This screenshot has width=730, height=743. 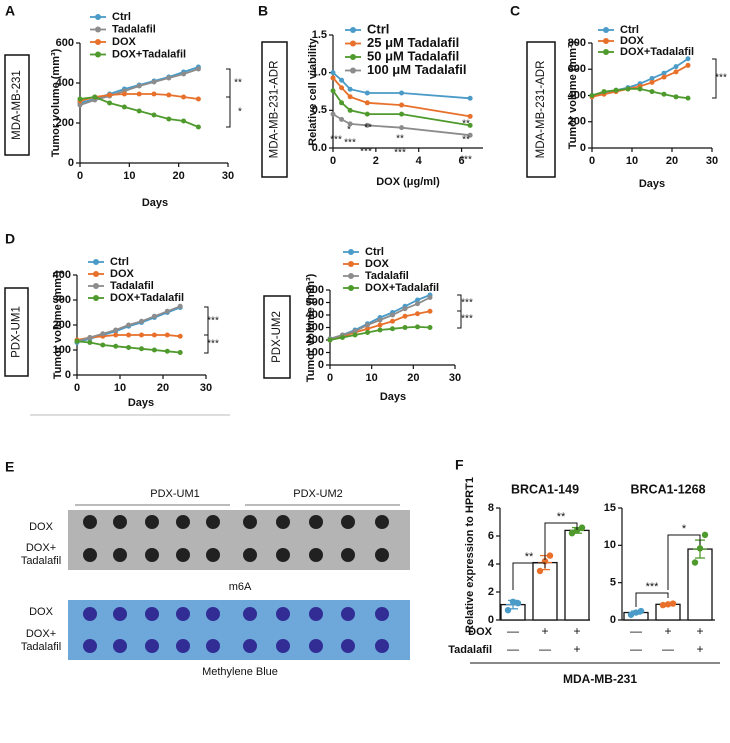 What do you see at coordinates (545, 591) in the screenshot?
I see `bar` at bounding box center [545, 591].